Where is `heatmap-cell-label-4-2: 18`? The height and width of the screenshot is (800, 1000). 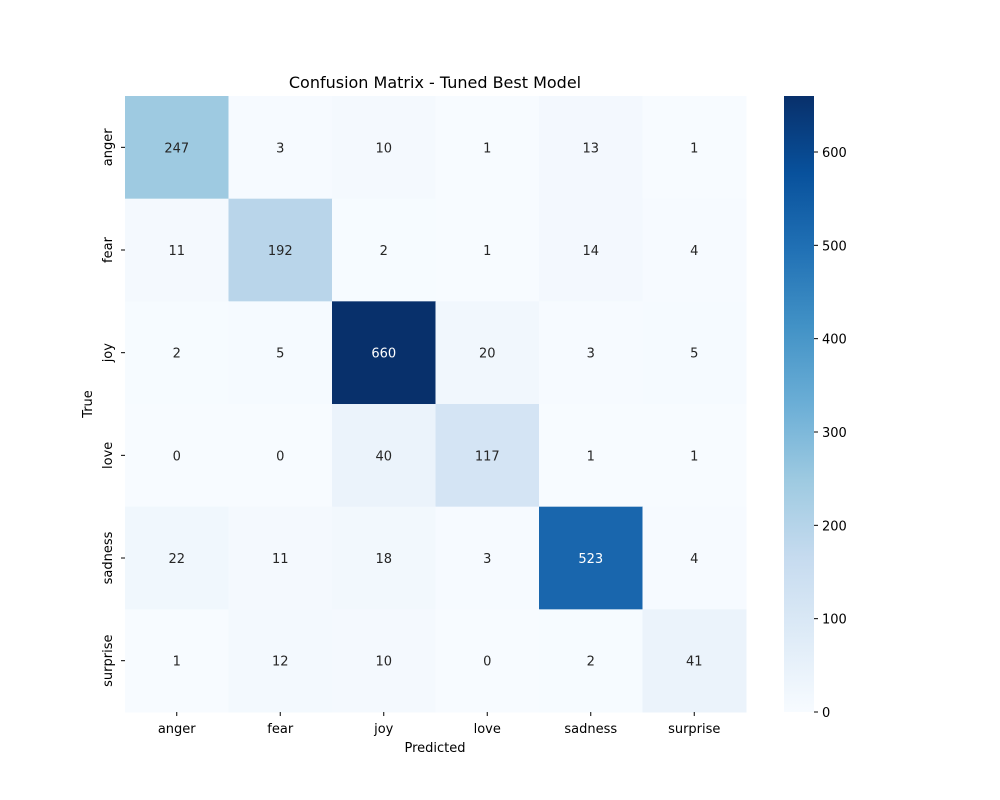
heatmap-cell-label-4-2: 18 is located at coordinates (383, 559).